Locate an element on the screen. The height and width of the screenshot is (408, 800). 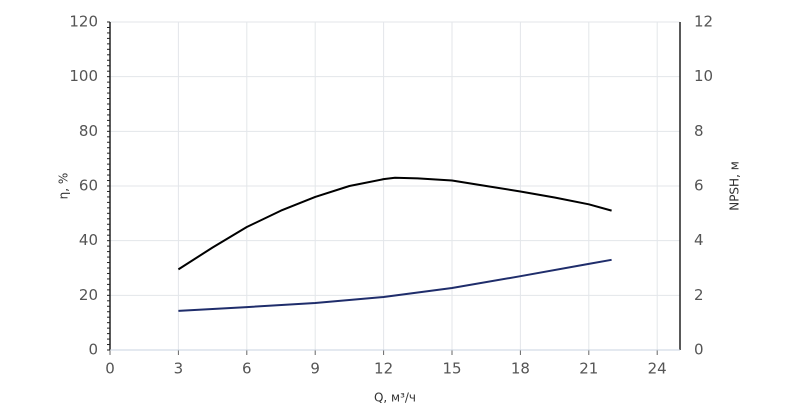
y2-tick-label: 6 is located at coordinates (699, 186).